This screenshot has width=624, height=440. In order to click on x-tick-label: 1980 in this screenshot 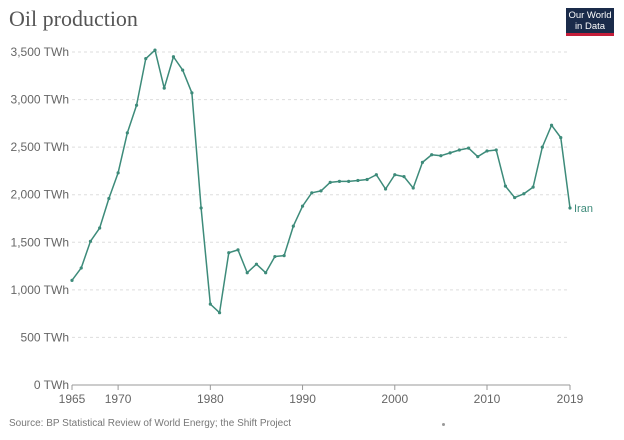, I will do `click(210, 399)`.